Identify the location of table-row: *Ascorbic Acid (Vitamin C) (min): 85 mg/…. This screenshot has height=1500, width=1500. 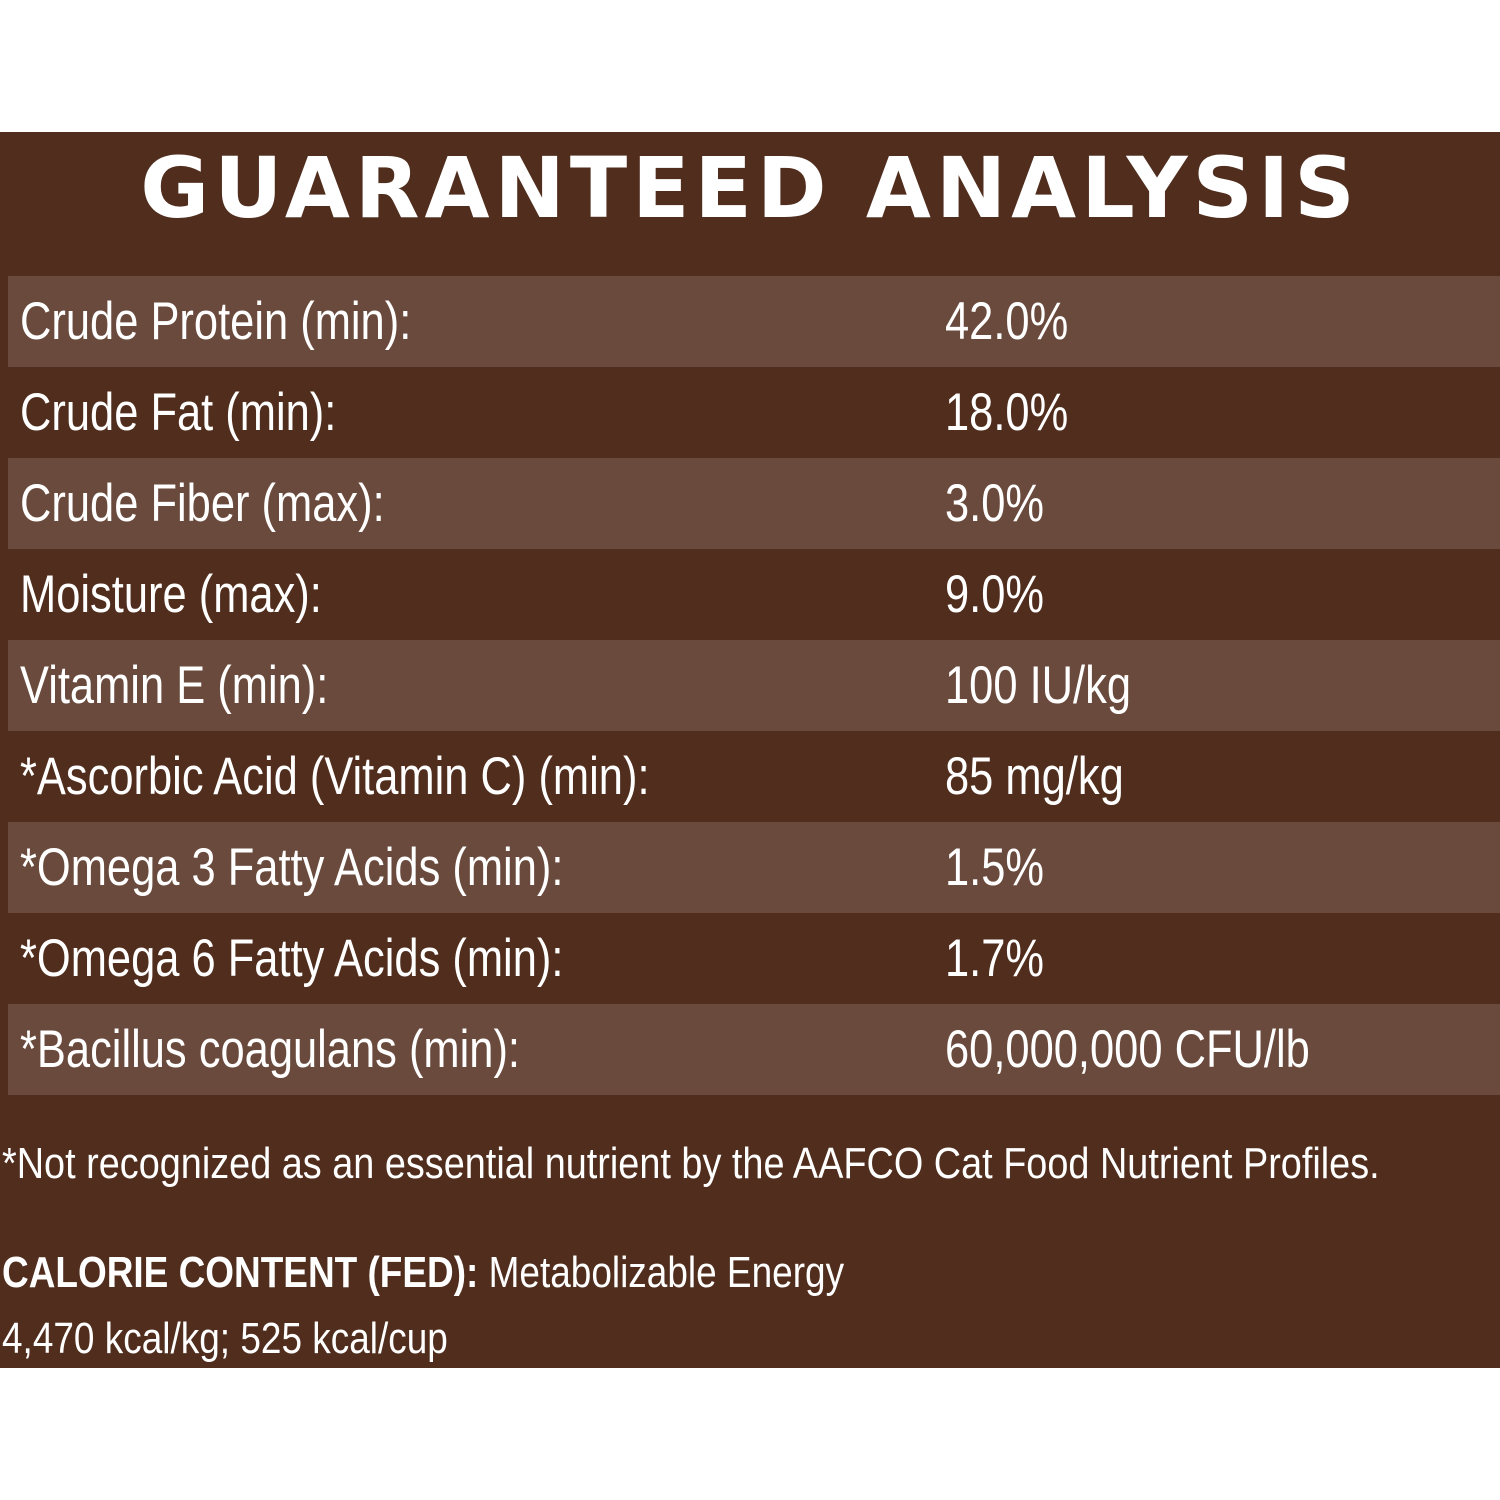
(754, 776).